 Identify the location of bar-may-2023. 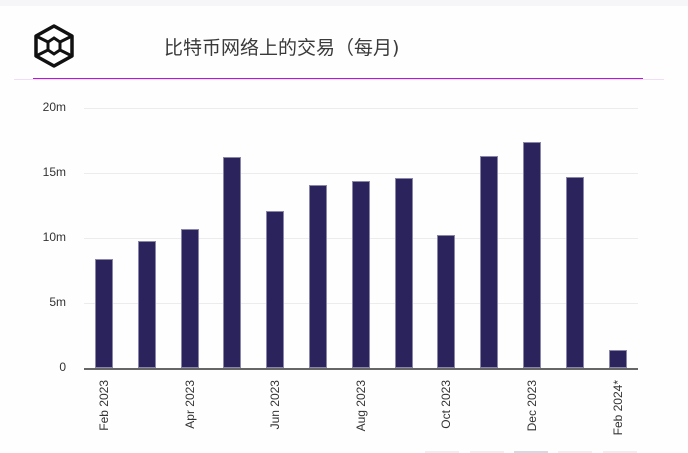
(232, 262).